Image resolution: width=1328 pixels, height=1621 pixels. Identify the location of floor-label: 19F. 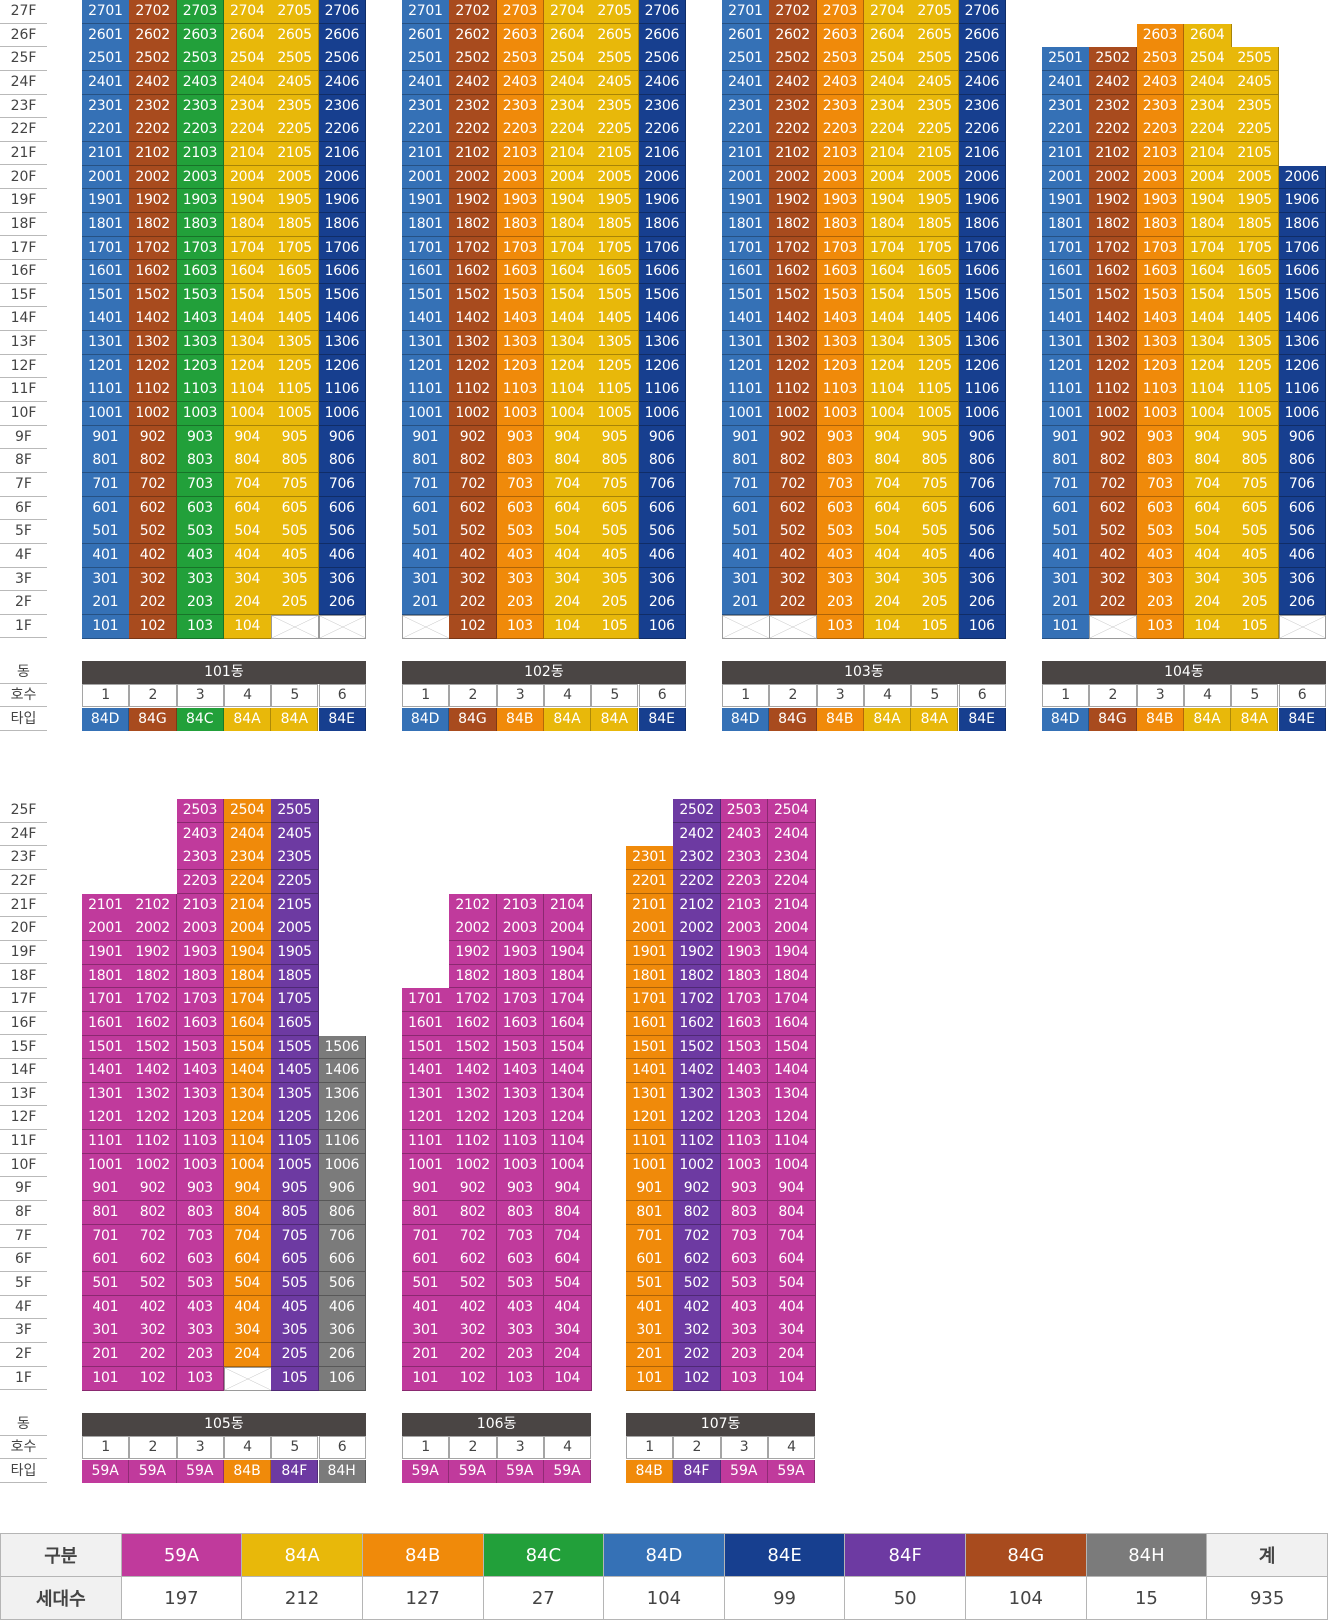
(23, 953).